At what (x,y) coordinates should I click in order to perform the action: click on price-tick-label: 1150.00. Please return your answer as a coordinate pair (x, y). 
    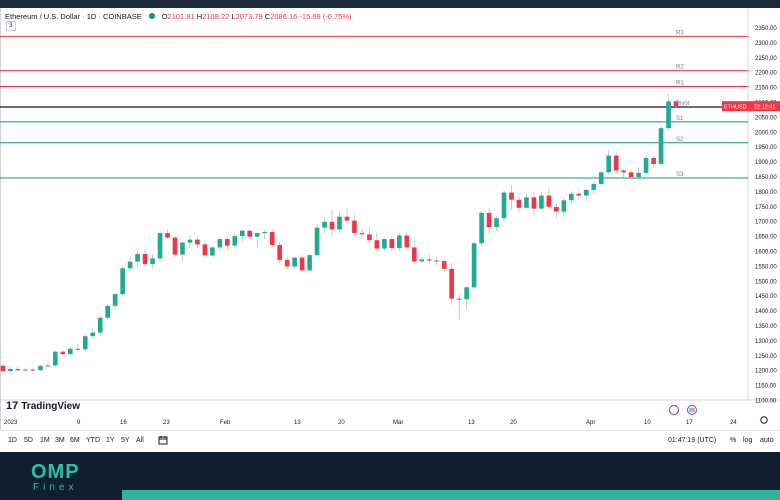
    Looking at the image, I should click on (766, 387).